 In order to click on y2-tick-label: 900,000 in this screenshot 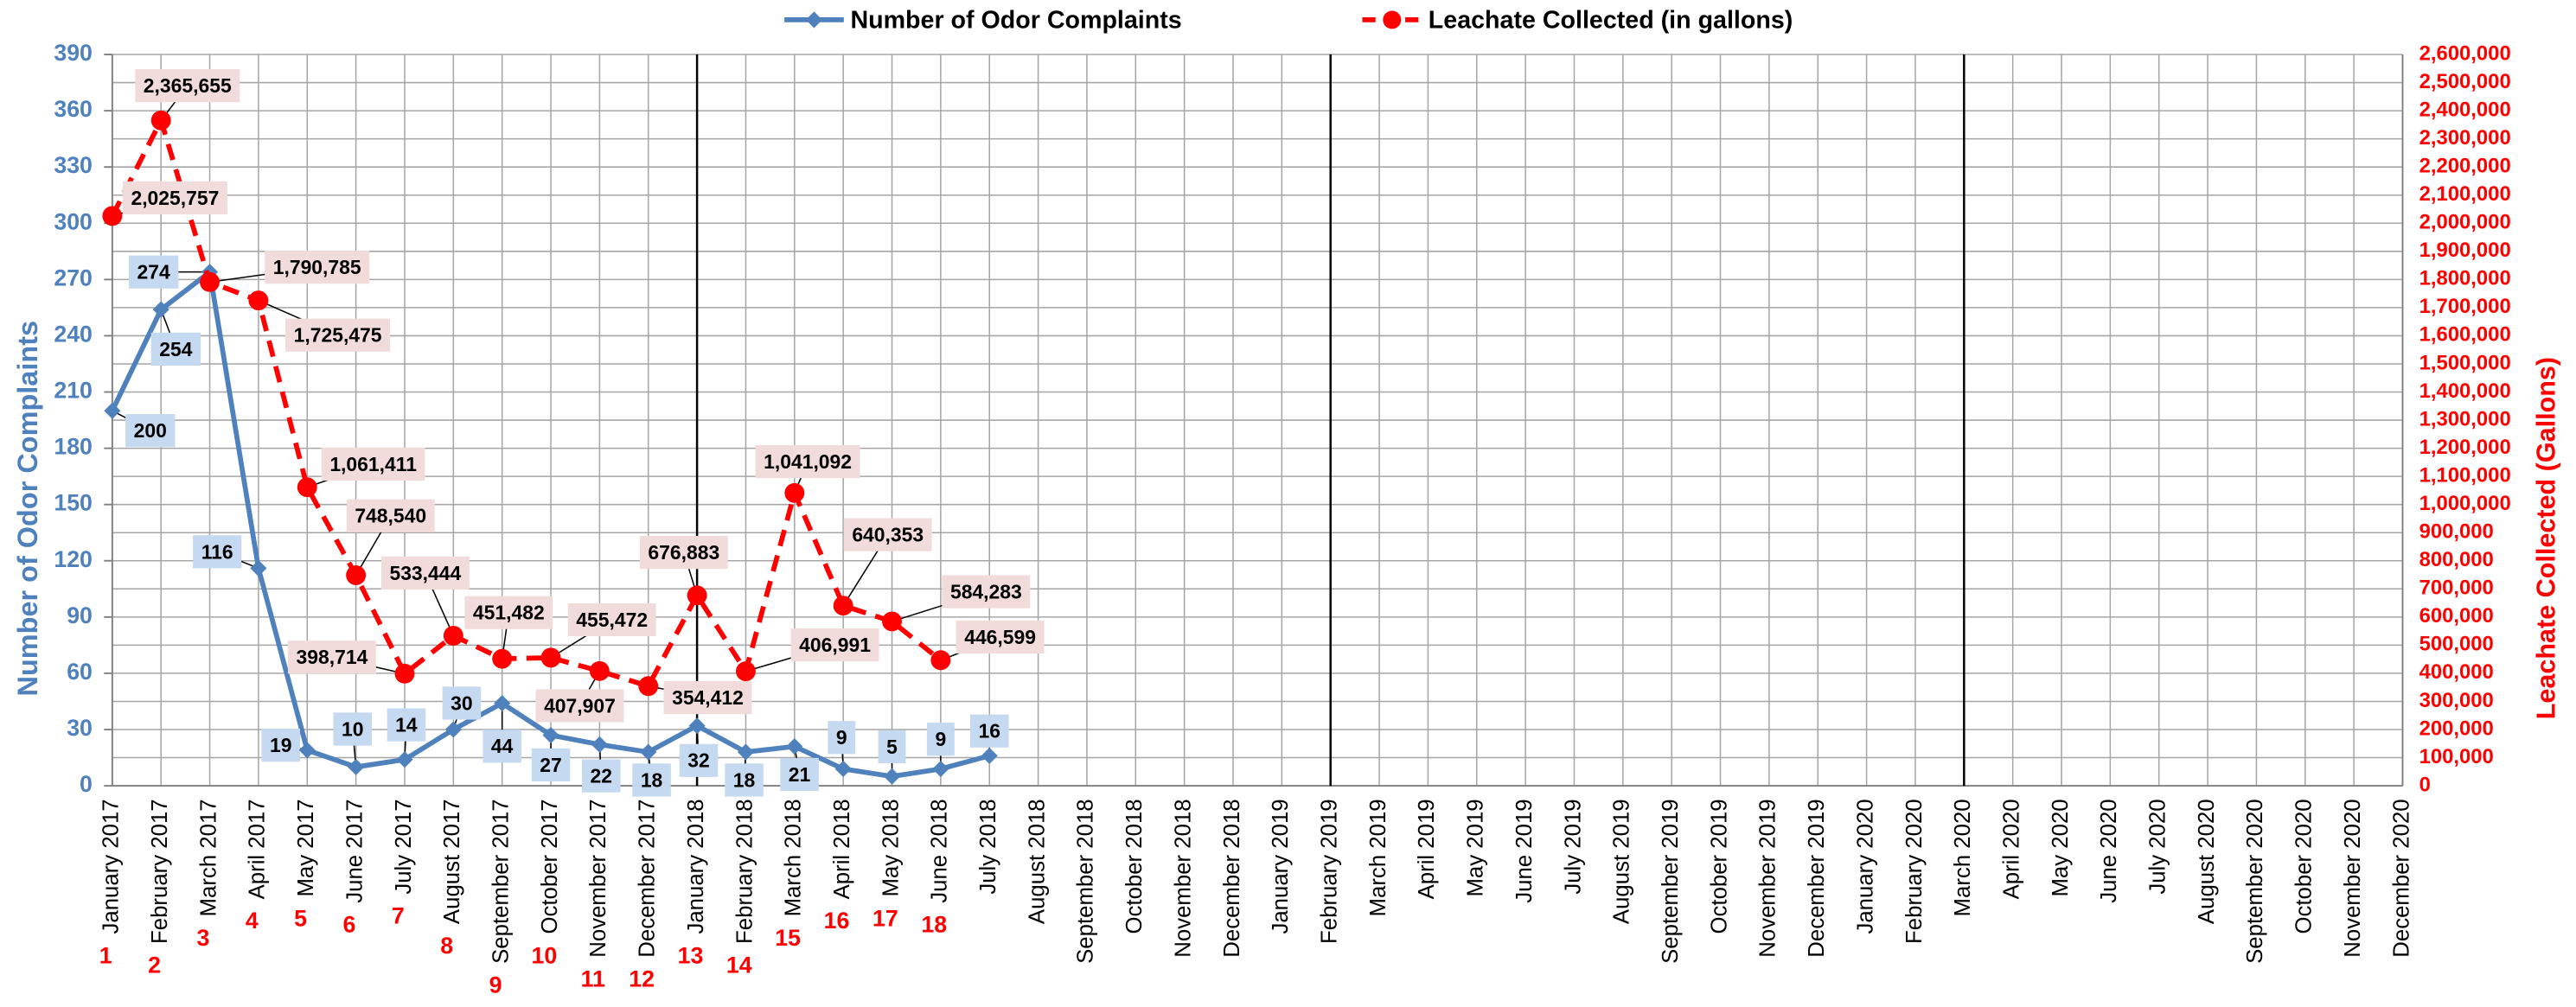, I will do `click(2456, 532)`.